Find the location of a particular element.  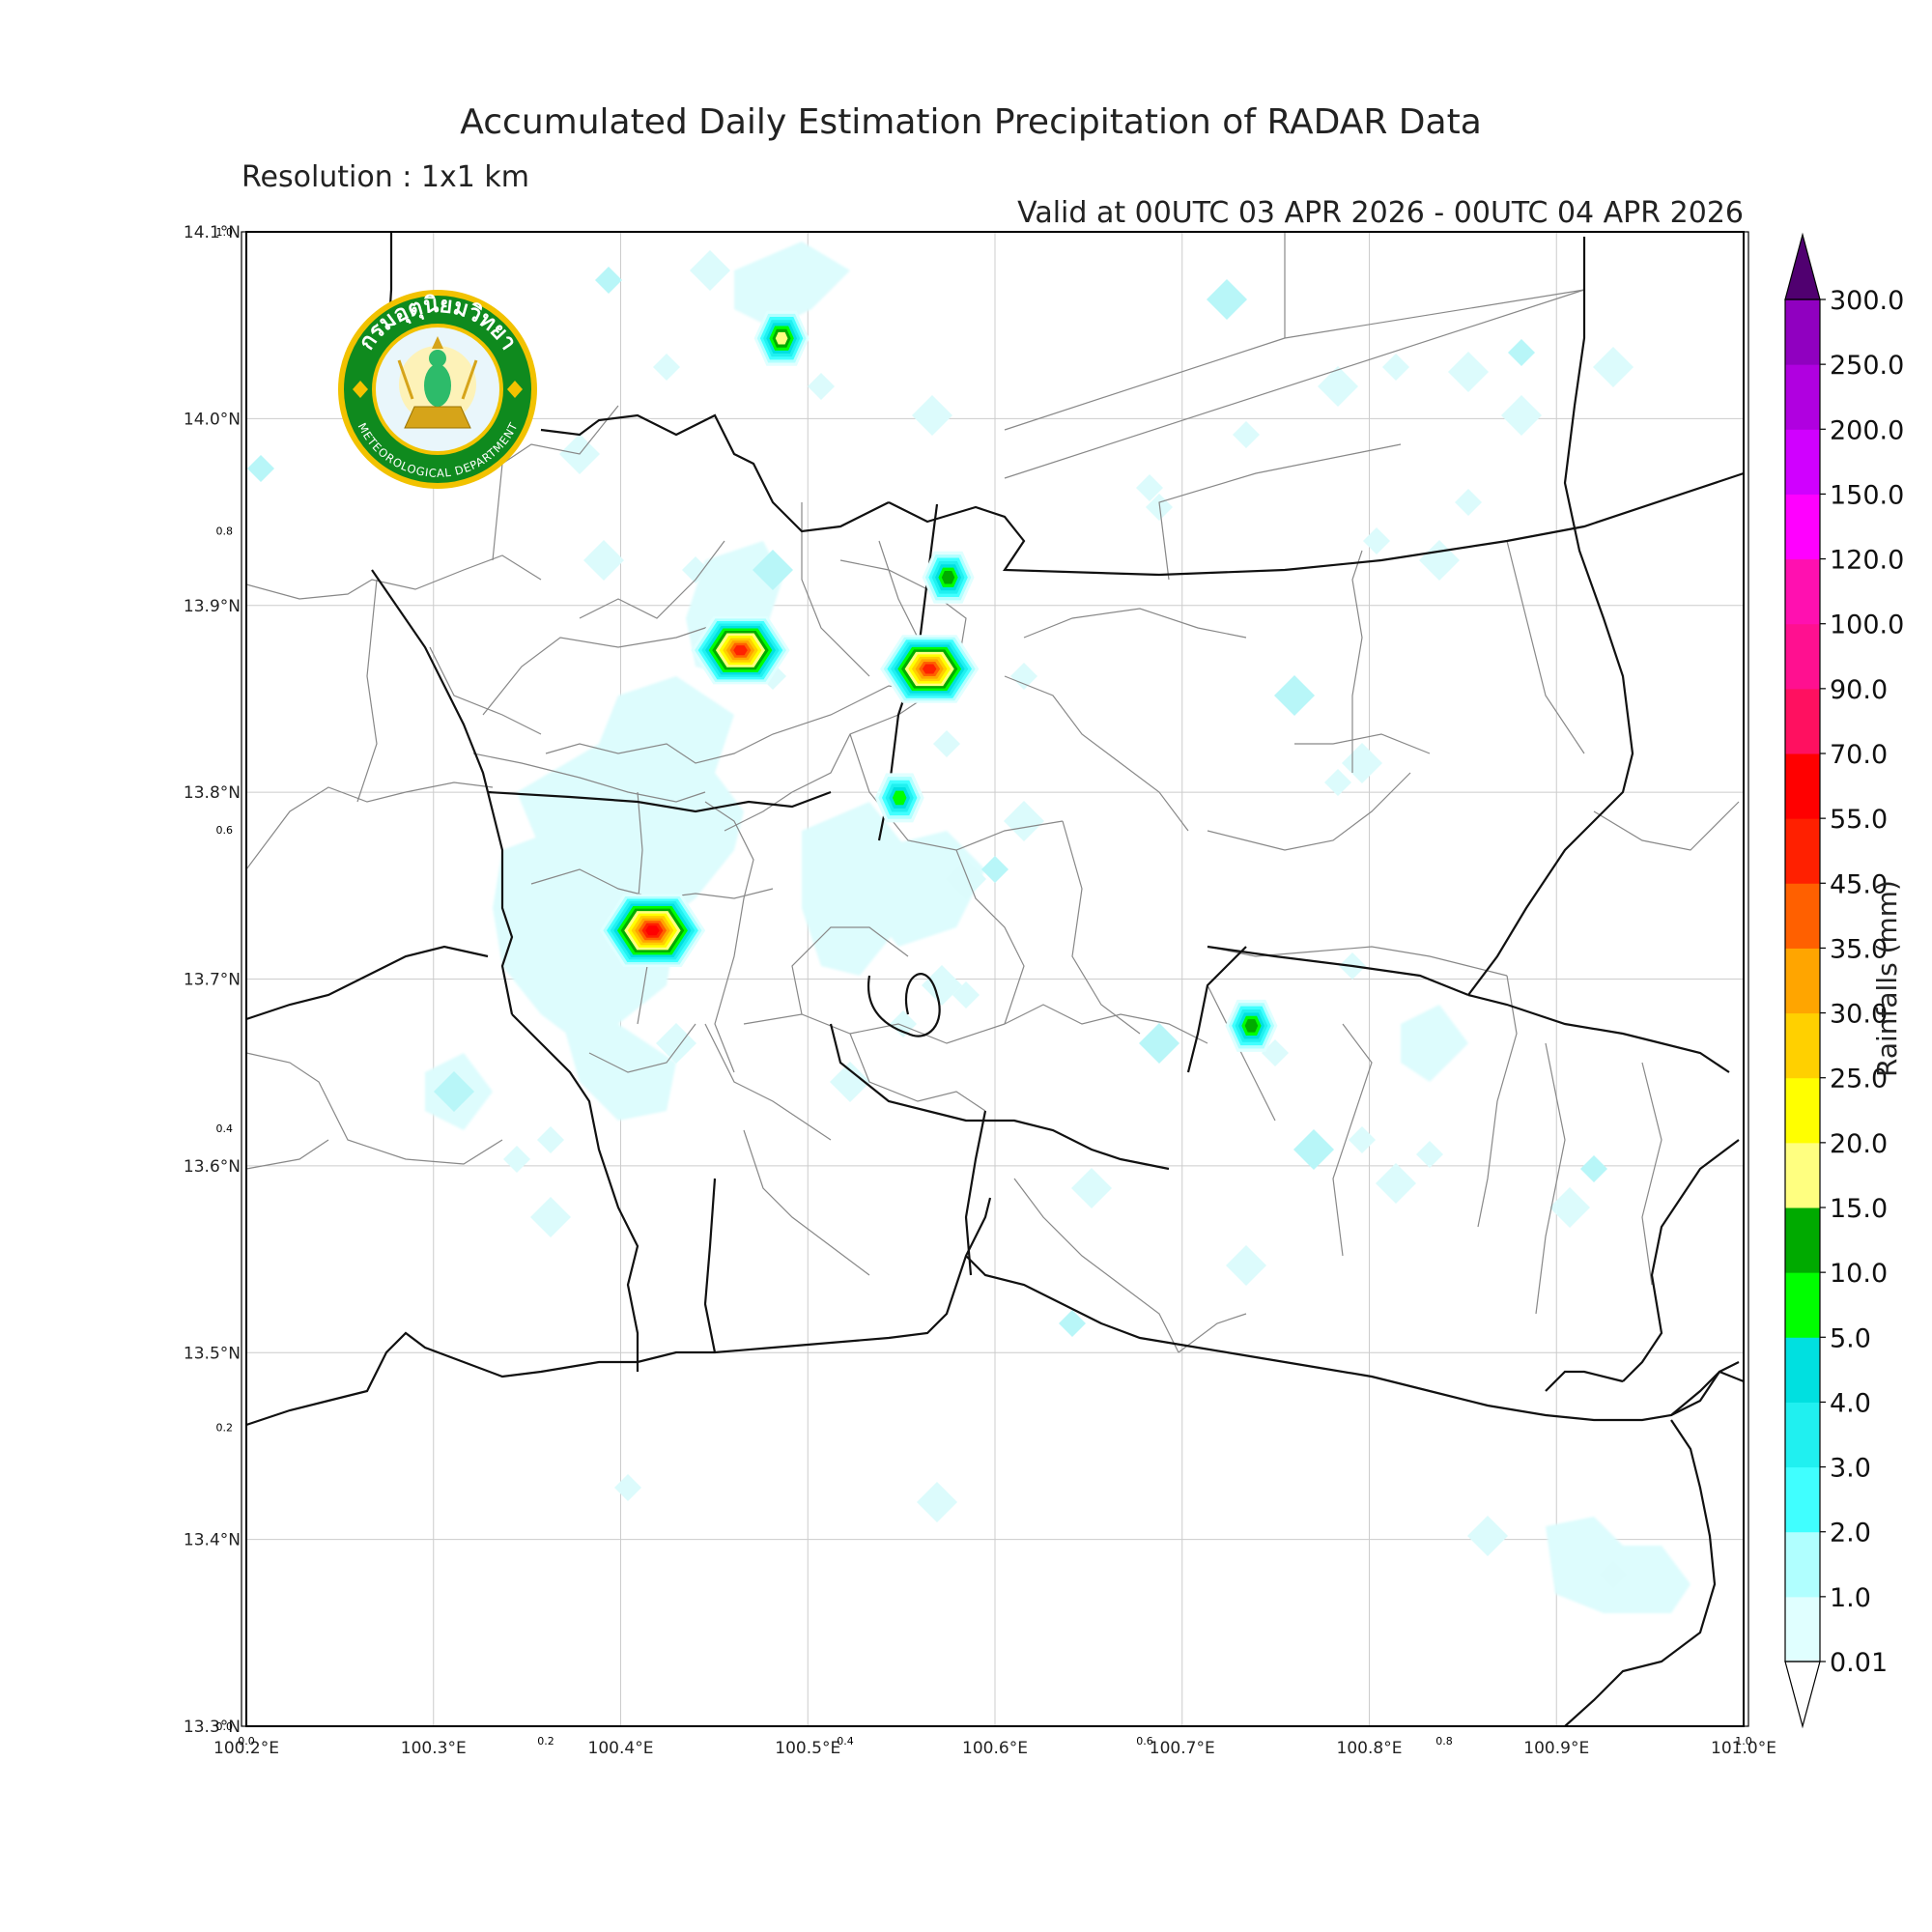

colorbar-tick-label: 0.01 is located at coordinates (1859, 1663).